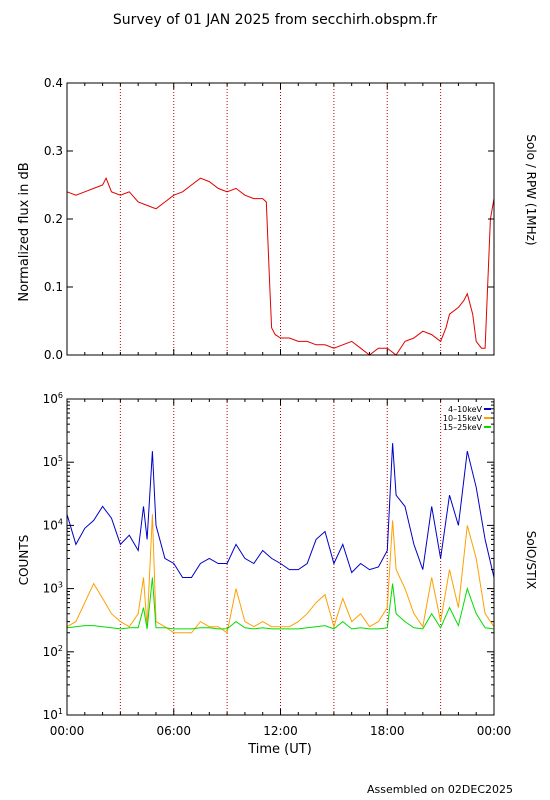  Describe the element at coordinates (440, 789) in the screenshot. I see `assembled-footer: Assembled on 02DEC2025` at that location.